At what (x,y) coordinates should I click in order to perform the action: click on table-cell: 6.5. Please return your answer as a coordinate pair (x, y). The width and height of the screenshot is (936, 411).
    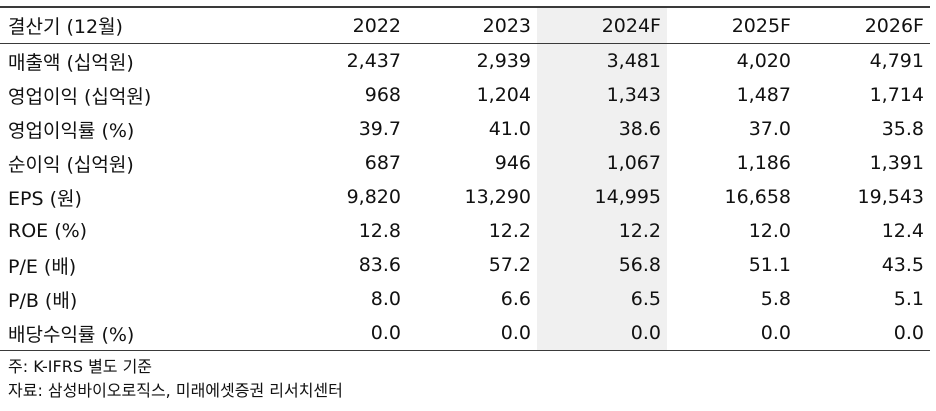
    Looking at the image, I should click on (602, 299).